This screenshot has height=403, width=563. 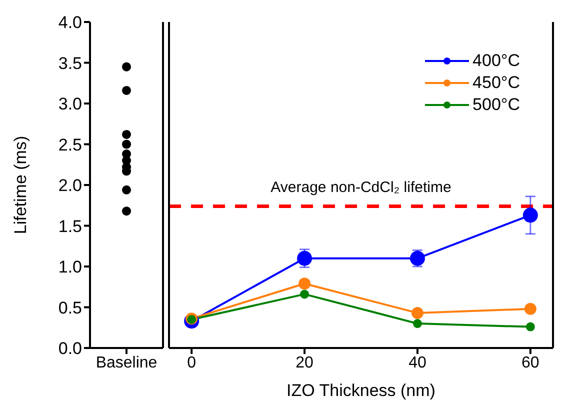 I want to click on ref-line-label: Average non-CdCl₂ lifetime, so click(x=361, y=187).